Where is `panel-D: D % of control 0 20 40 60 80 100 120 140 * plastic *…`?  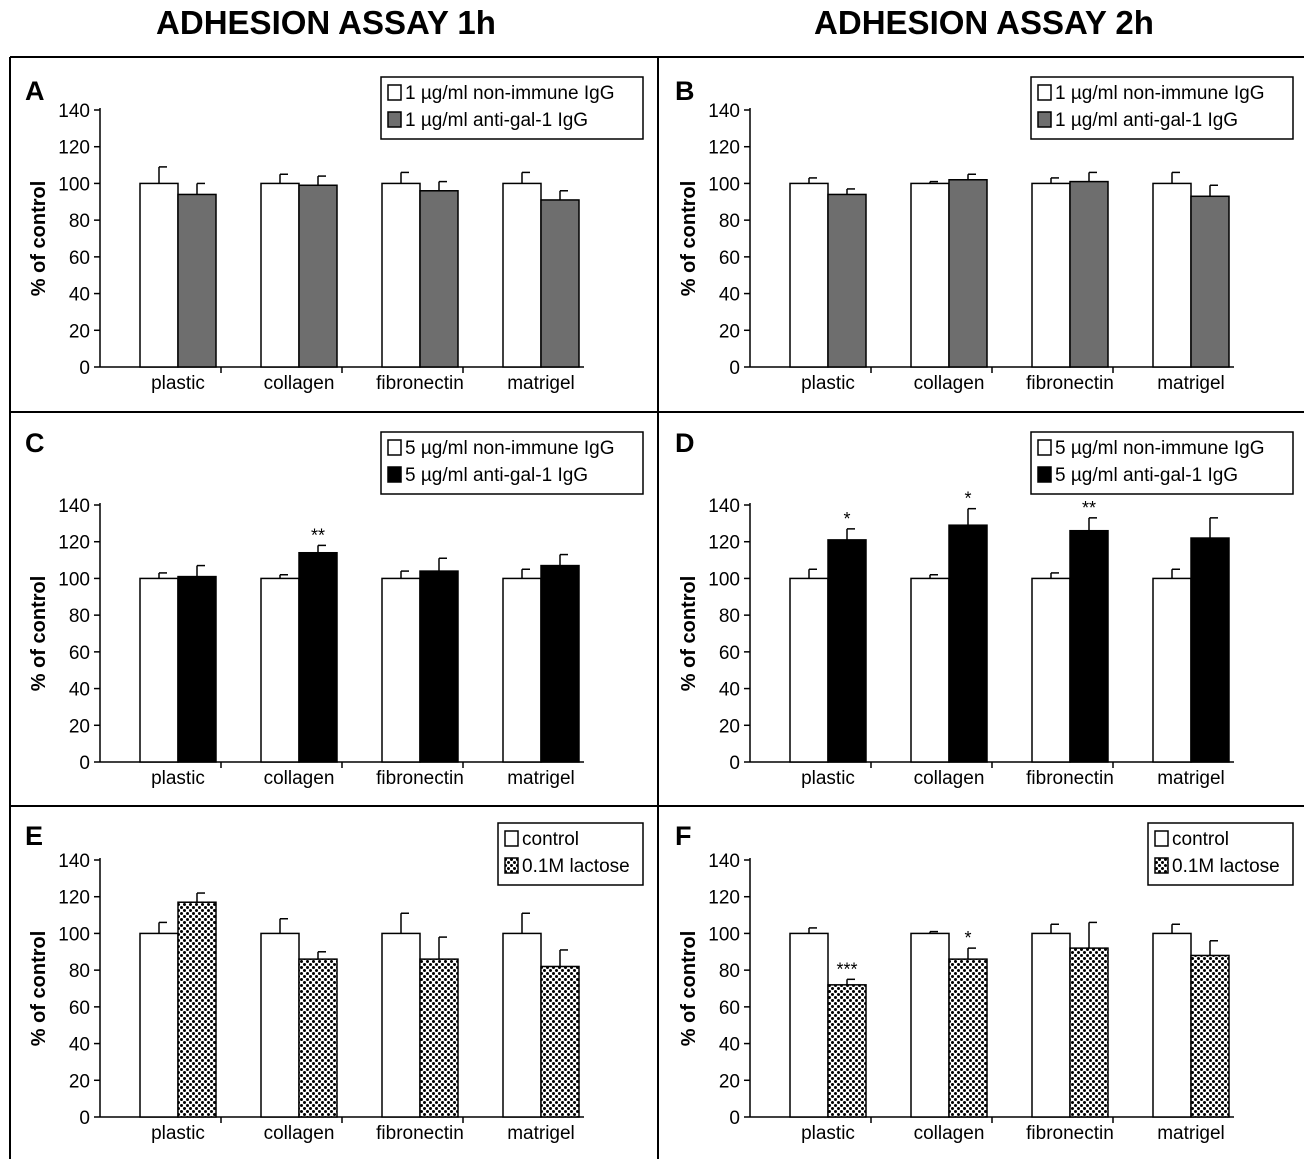 panel-D: D % of control 0 20 40 60 80 100 120 140 * plastic *… is located at coordinates (984, 608).